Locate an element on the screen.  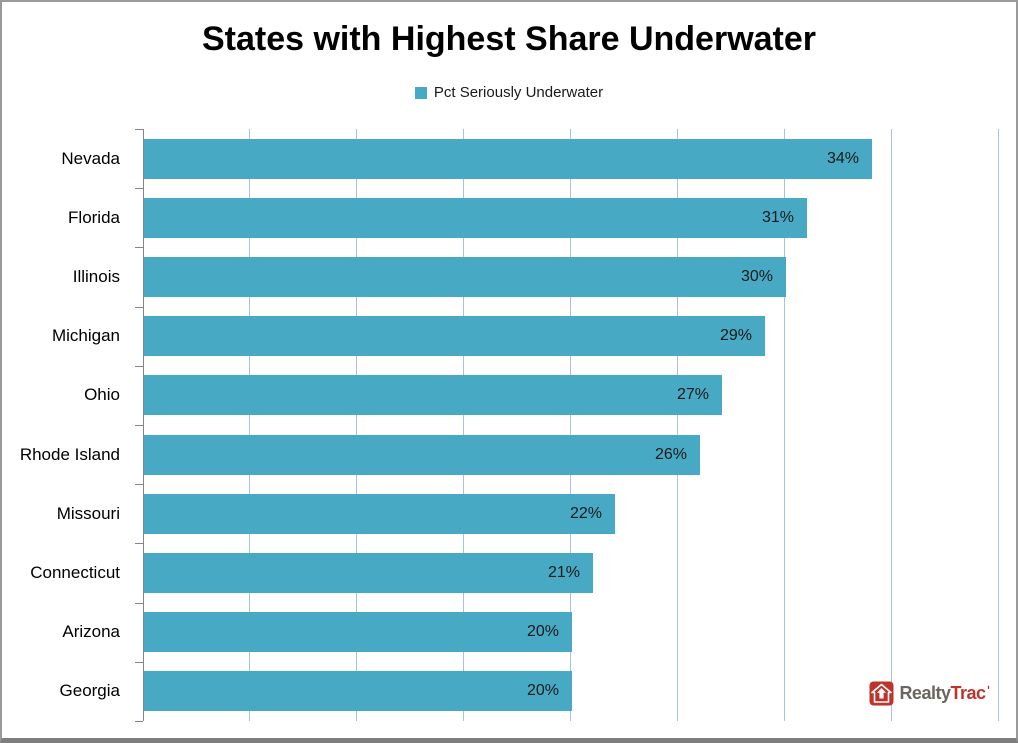
bar-nevada: 34% is located at coordinates (508, 159).